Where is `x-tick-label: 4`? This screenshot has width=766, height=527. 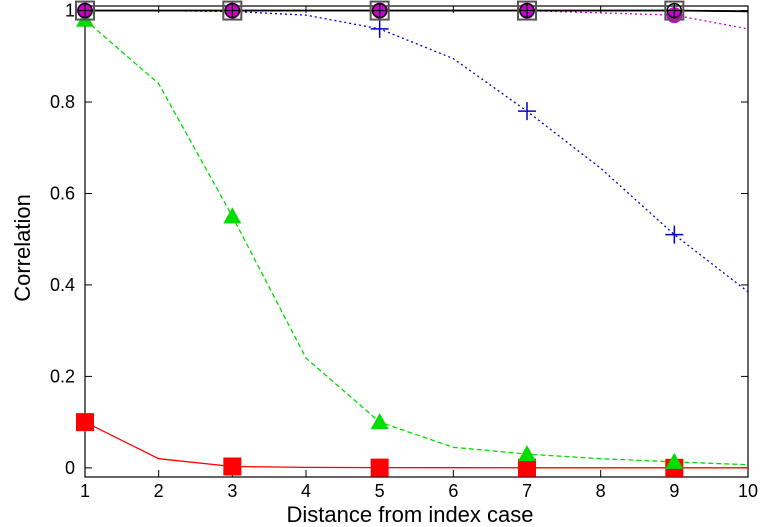
x-tick-label: 4 is located at coordinates (306, 491).